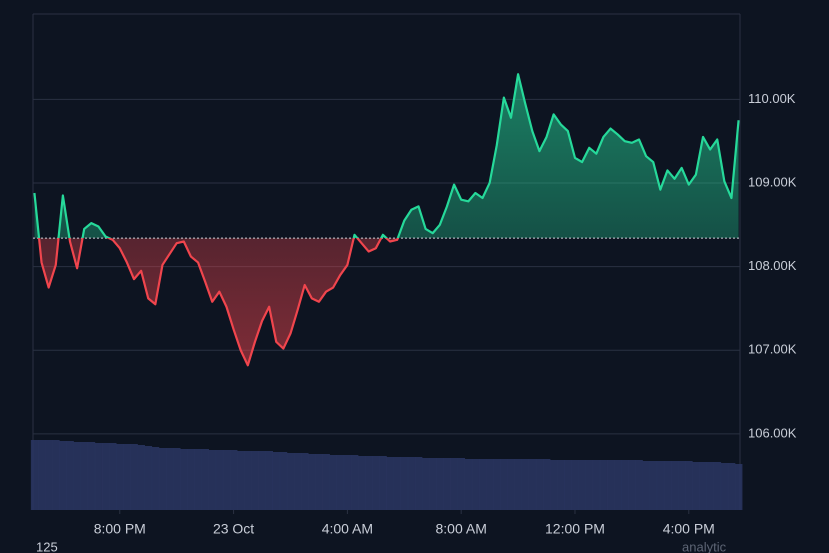 Image resolution: width=829 pixels, height=553 pixels. What do you see at coordinates (47, 546) in the screenshot?
I see `footer-left: 125` at bounding box center [47, 546].